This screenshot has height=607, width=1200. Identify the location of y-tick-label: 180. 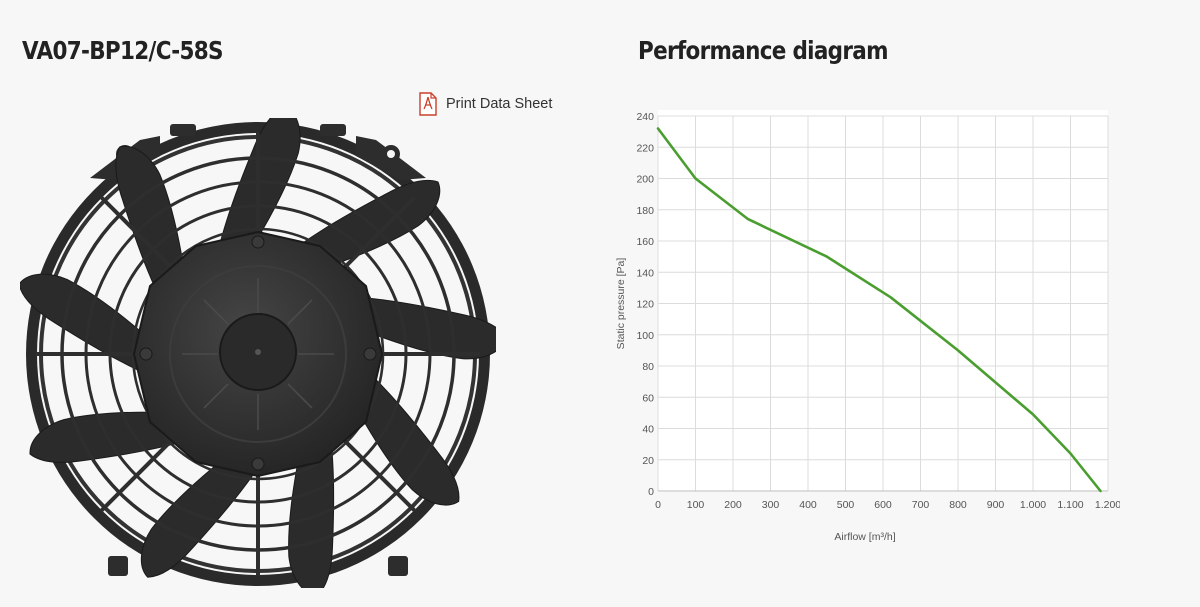
(645, 211).